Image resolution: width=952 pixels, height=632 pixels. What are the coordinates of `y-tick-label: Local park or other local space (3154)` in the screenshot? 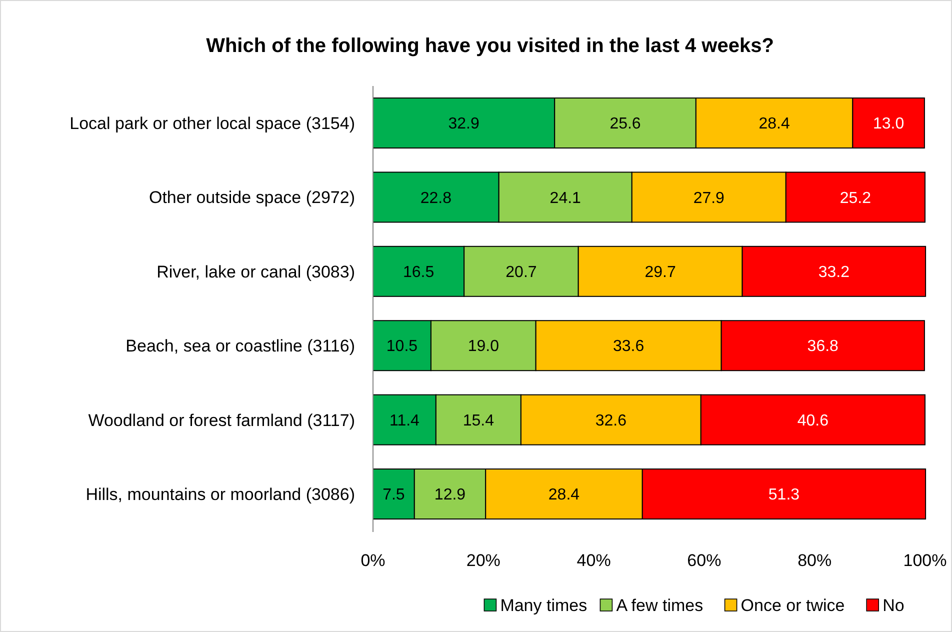 It's located at (212, 123).